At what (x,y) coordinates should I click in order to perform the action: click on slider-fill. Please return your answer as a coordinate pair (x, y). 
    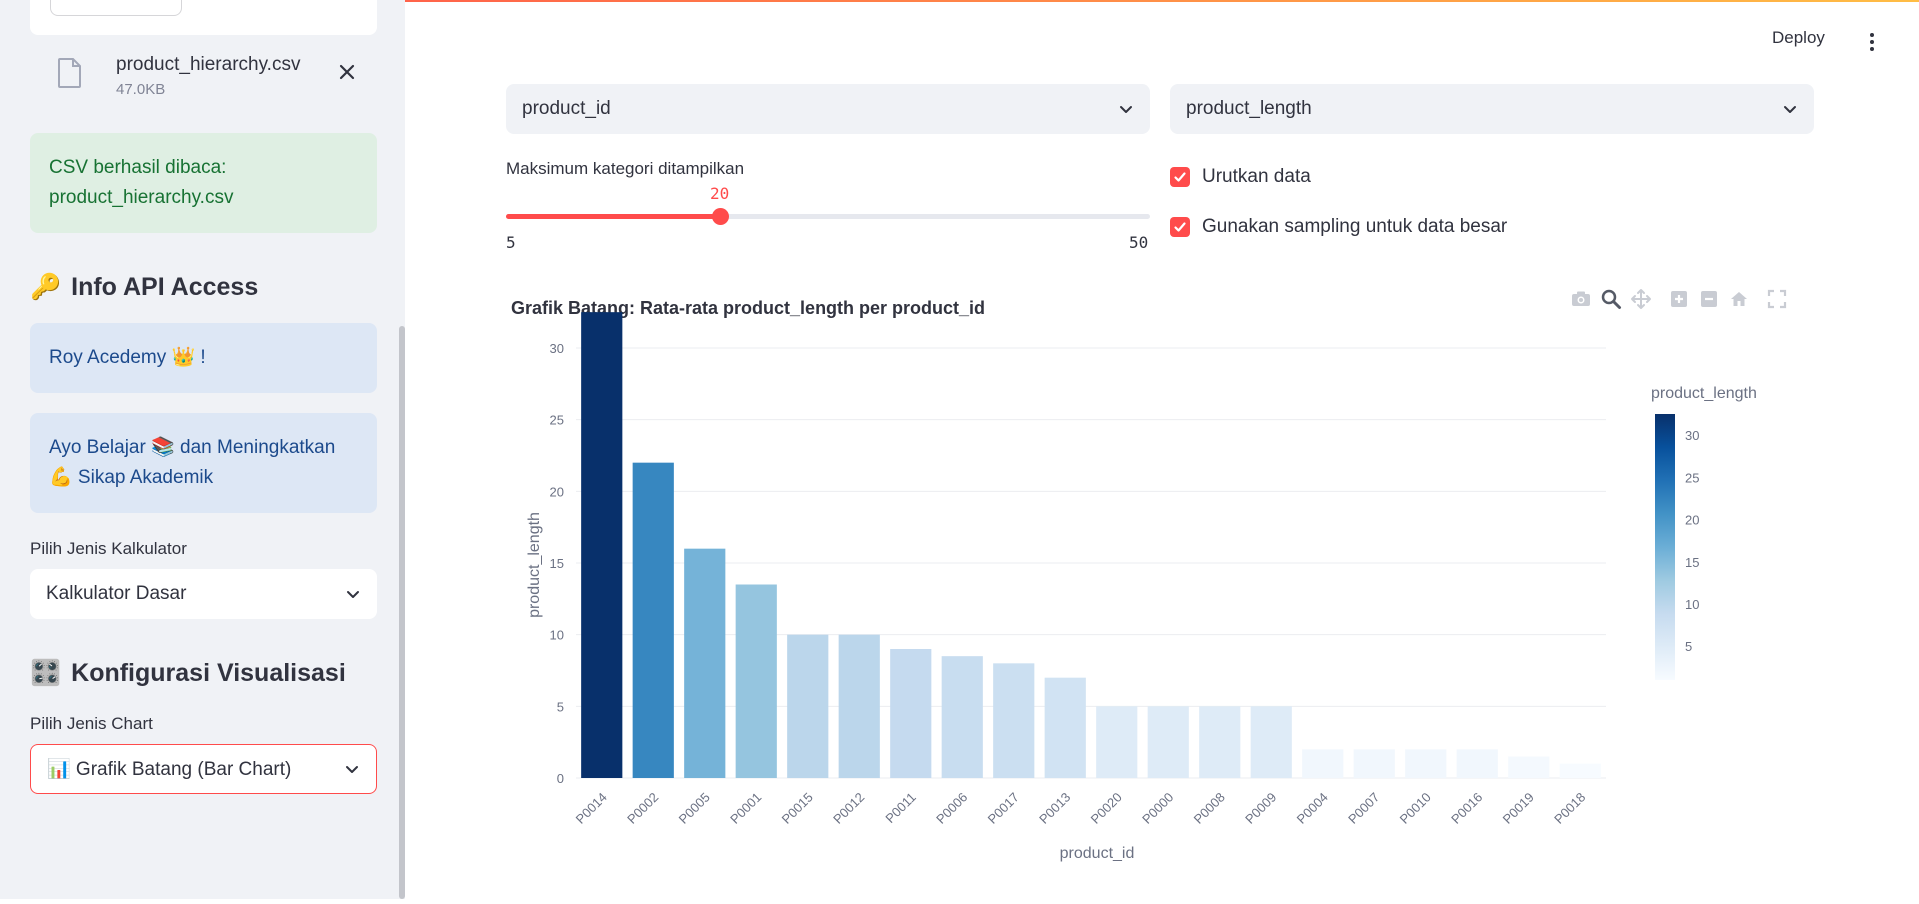
    Looking at the image, I should click on (613, 216).